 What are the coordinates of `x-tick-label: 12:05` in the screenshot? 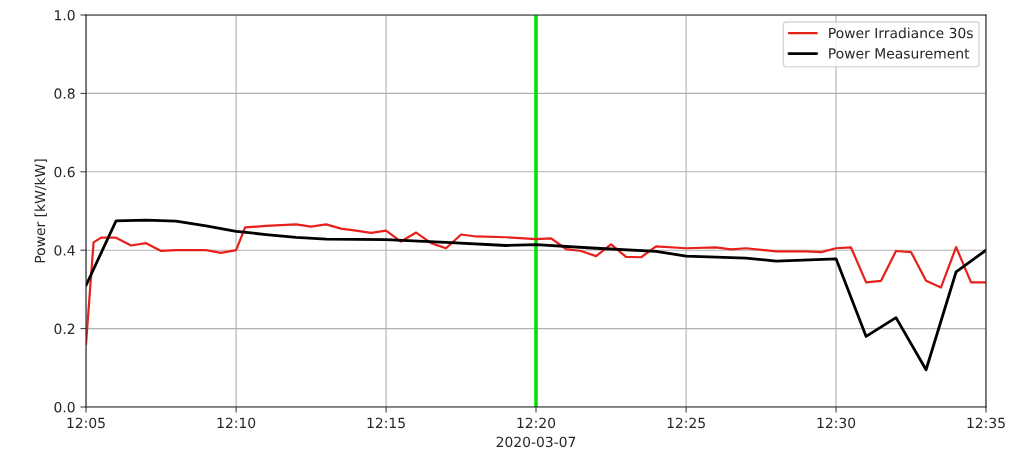 It's located at (86, 423).